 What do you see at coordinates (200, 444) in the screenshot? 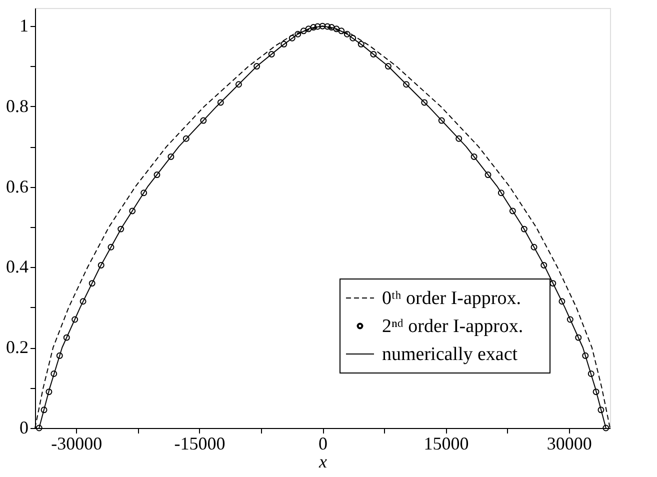
I see `x-tick-label: -15000` at bounding box center [200, 444].